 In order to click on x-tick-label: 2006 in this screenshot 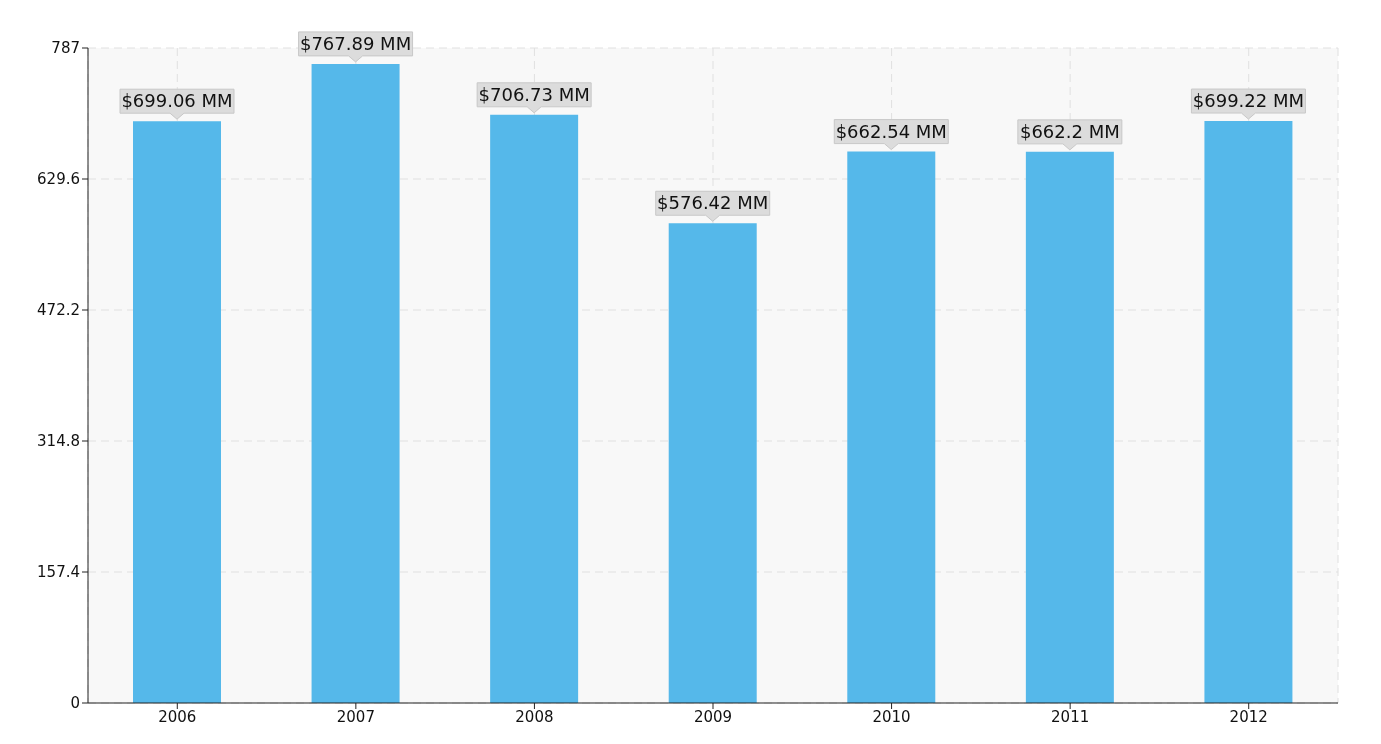, I will do `click(177, 716)`.